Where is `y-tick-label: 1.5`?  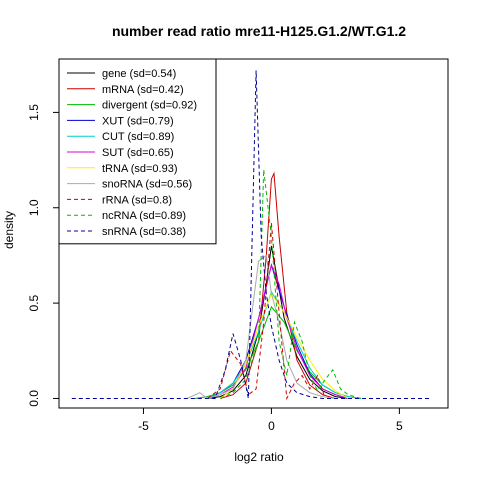
y-tick-label: 1.5 is located at coordinates (34, 112).